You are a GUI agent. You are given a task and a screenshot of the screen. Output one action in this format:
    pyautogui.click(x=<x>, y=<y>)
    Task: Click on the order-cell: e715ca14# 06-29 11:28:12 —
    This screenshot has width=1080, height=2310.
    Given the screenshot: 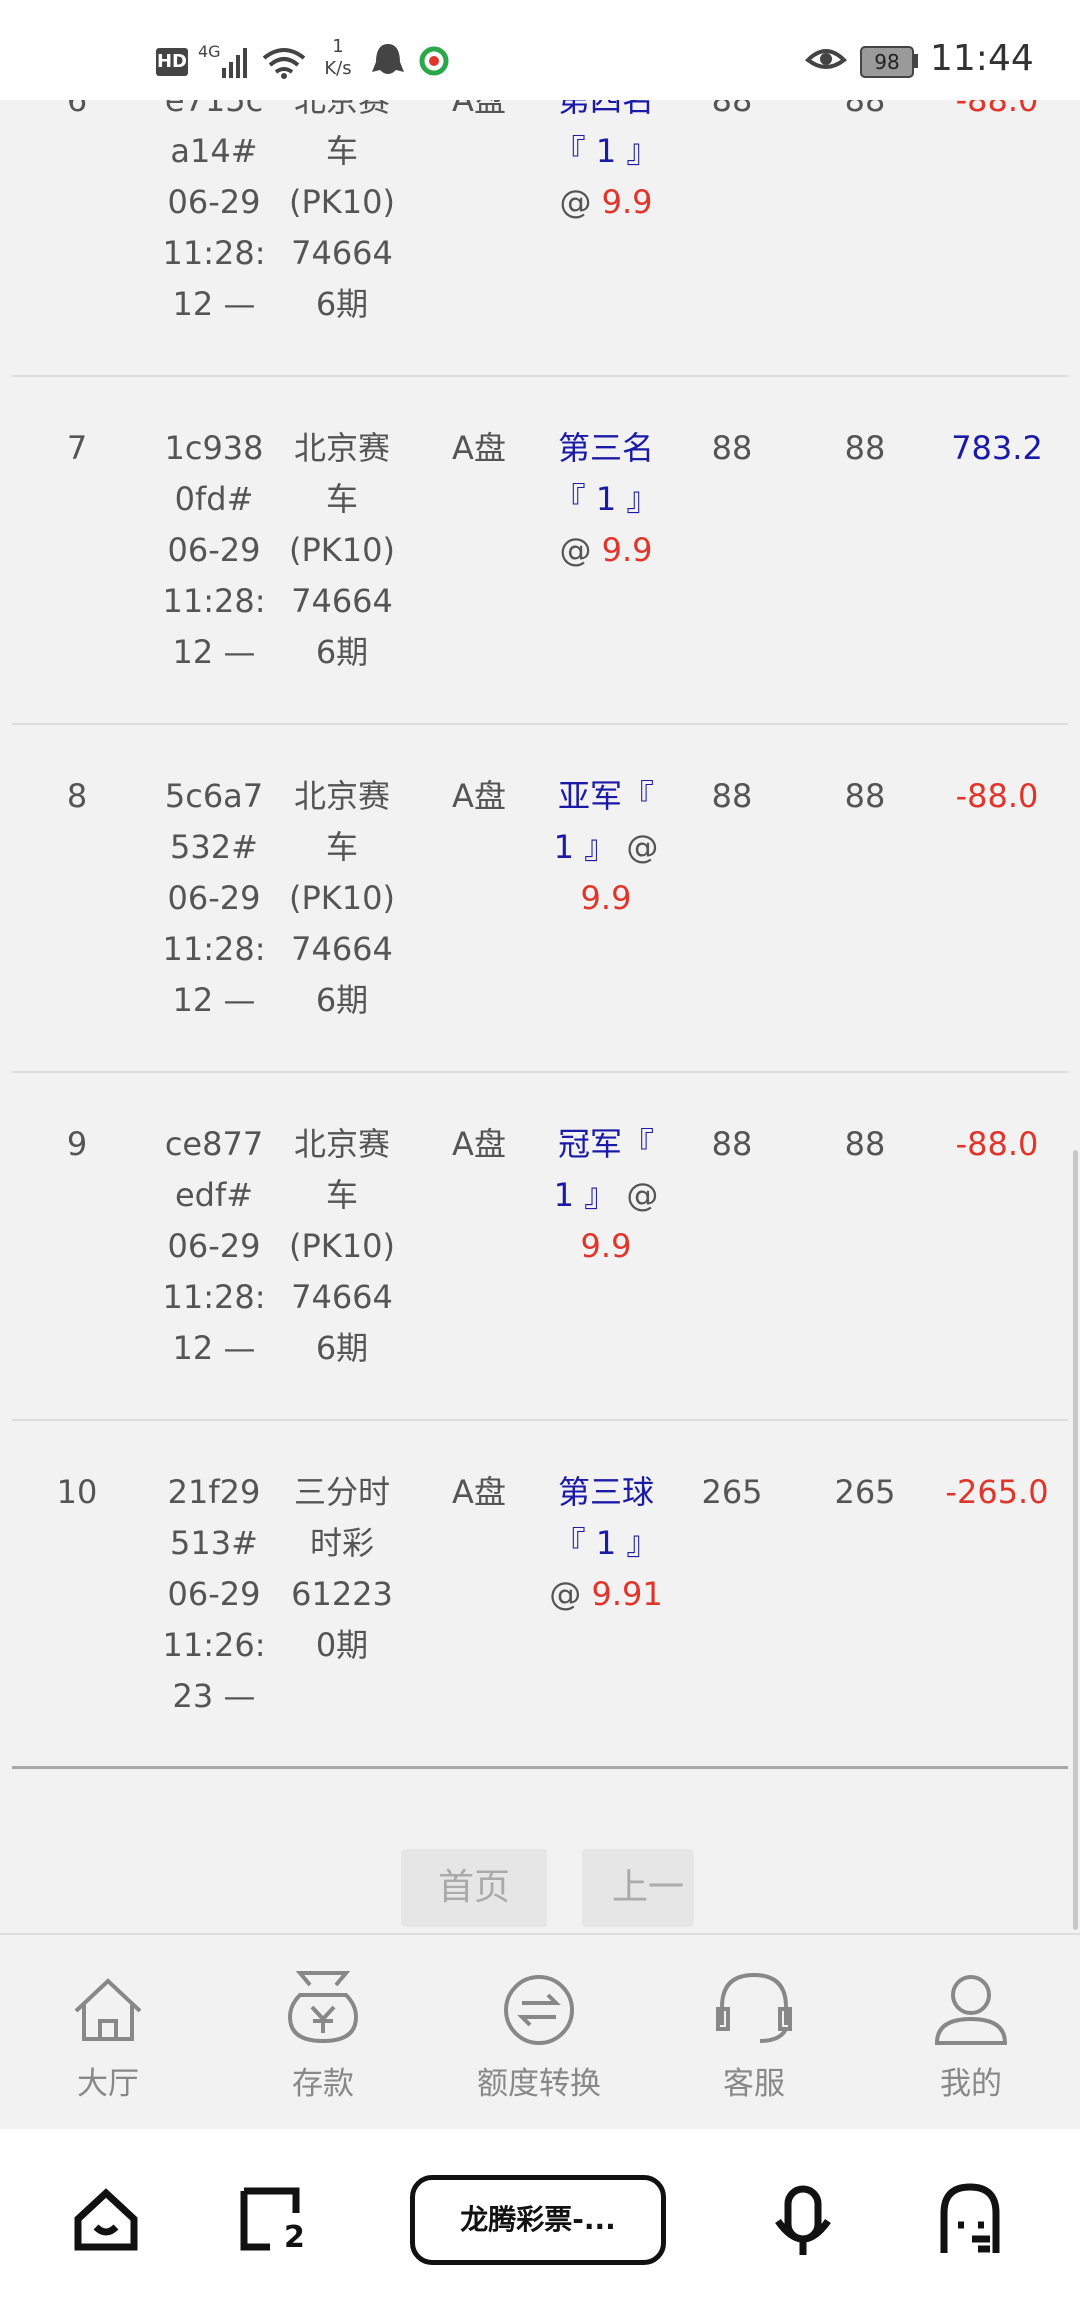 What is the action you would take?
    pyautogui.click(x=214, y=202)
    